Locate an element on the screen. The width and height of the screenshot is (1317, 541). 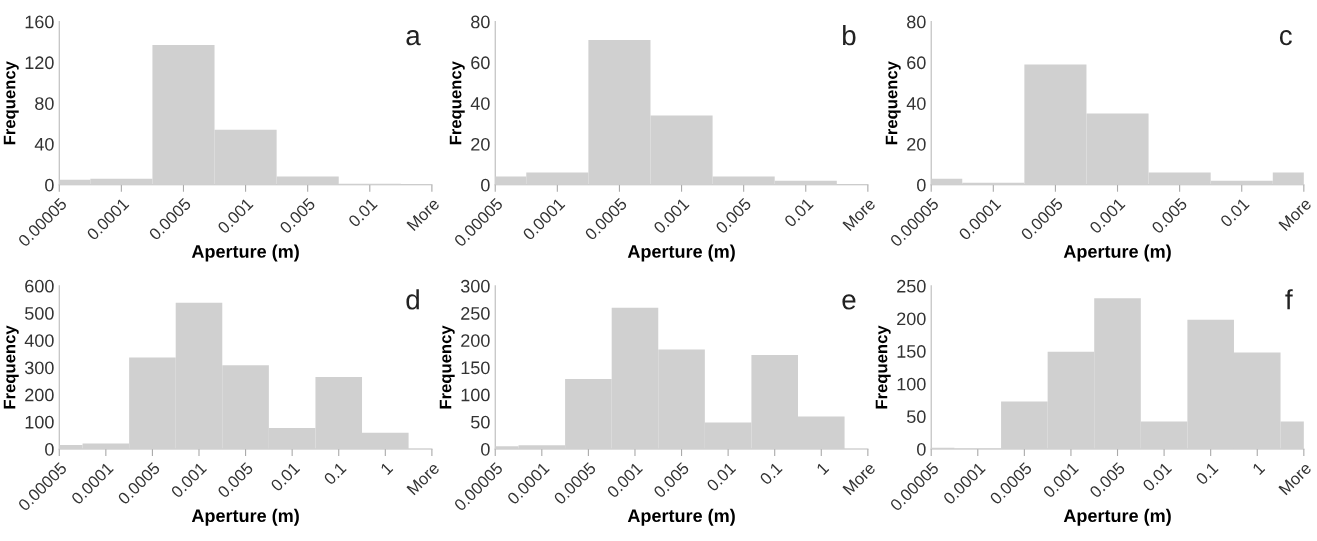
annotation: c is located at coordinates (1285, 38).